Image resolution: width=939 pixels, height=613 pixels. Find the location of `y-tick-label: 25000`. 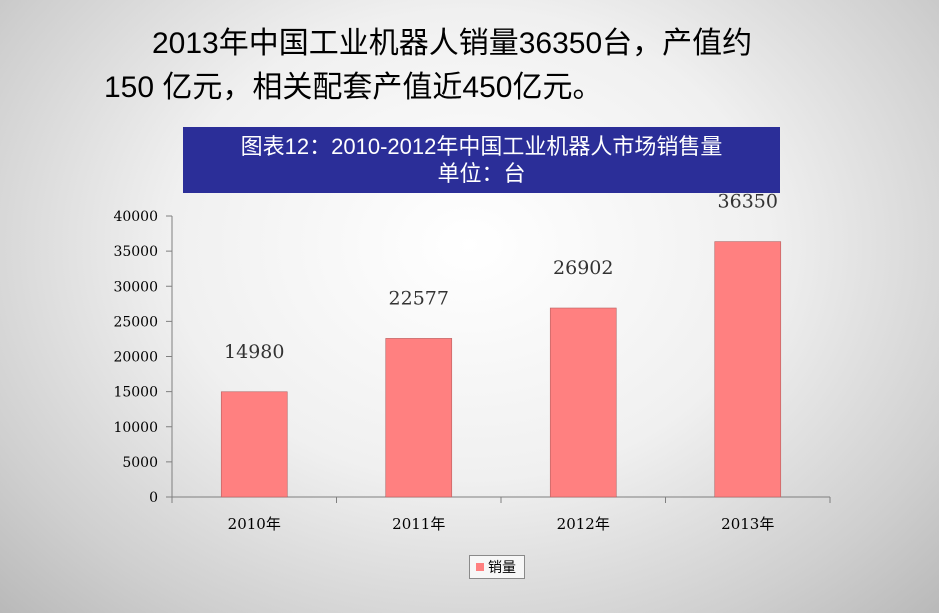

y-tick-label: 25000 is located at coordinates (135, 322).